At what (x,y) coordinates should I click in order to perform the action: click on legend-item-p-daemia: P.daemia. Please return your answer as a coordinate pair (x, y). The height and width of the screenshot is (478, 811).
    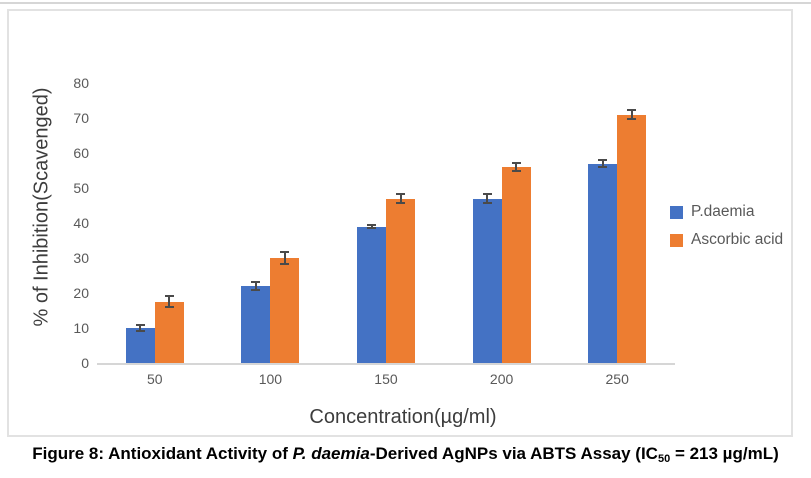
    Looking at the image, I should click on (726, 212).